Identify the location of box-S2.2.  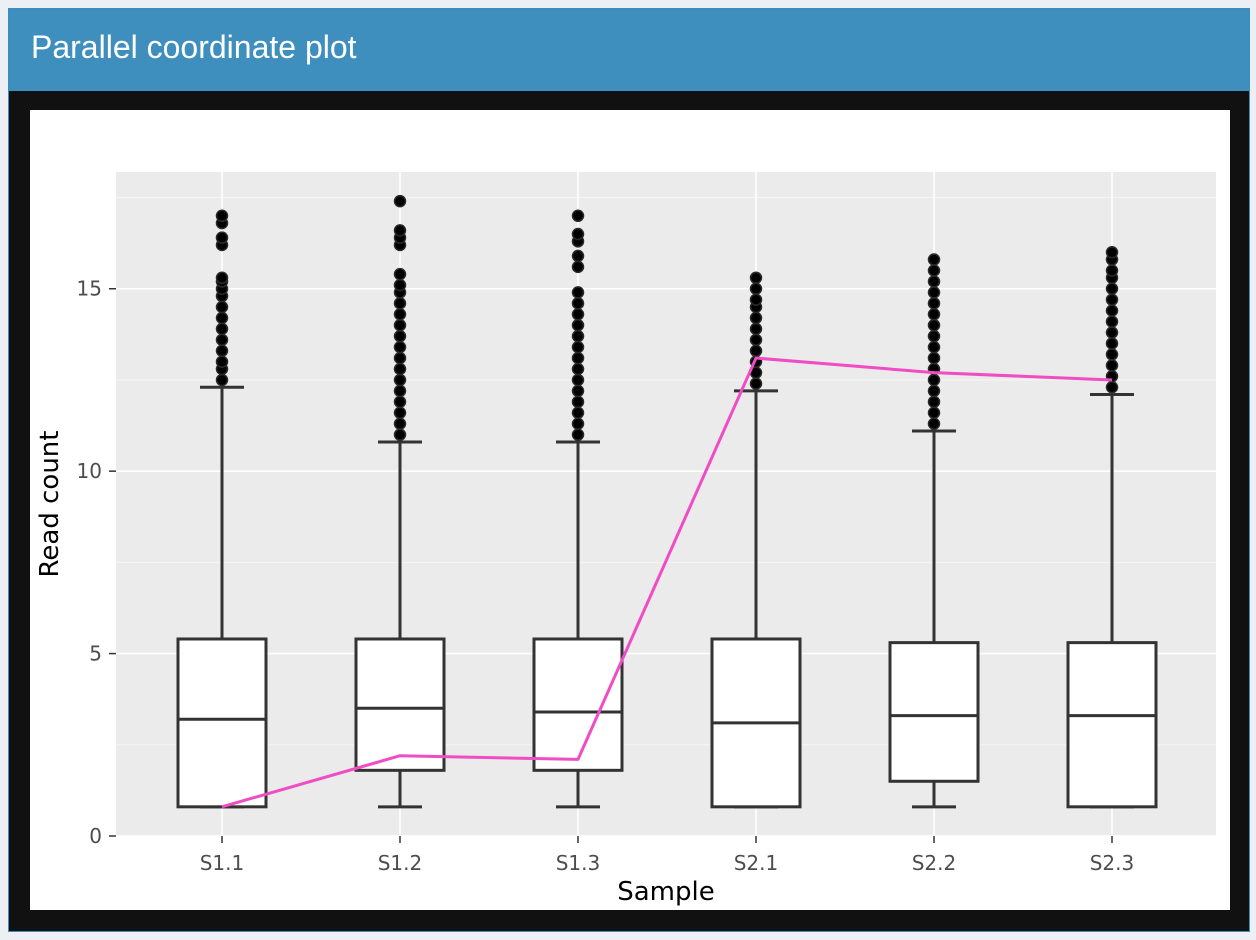
(934, 531).